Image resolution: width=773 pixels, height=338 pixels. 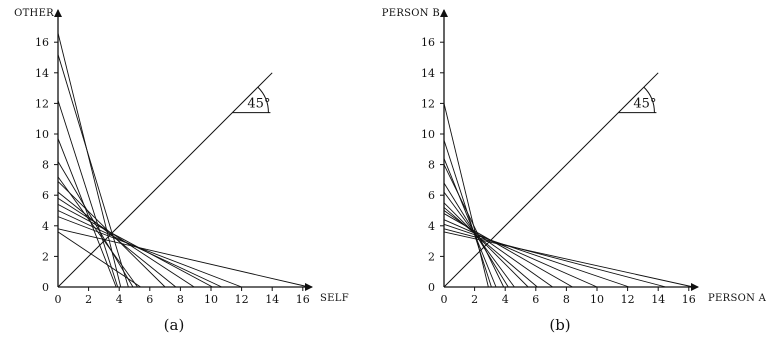 I want to click on x-axis-label: PERSON A, so click(x=737, y=298).